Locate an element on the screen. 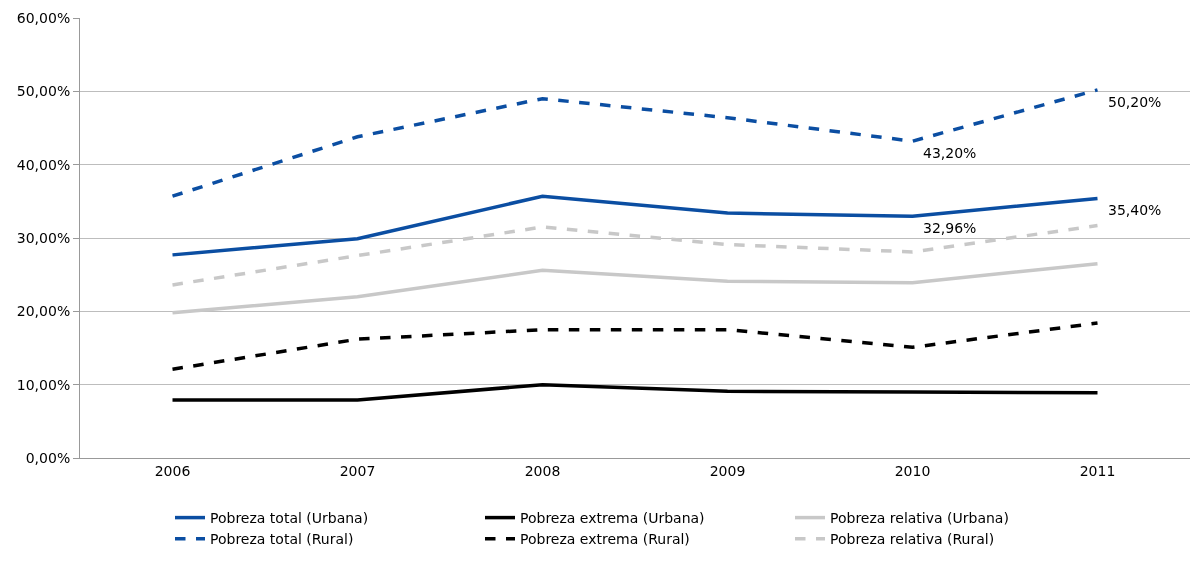 This screenshot has height=574, width=1193. y-tick-label: 60,00% is located at coordinates (43, 17).